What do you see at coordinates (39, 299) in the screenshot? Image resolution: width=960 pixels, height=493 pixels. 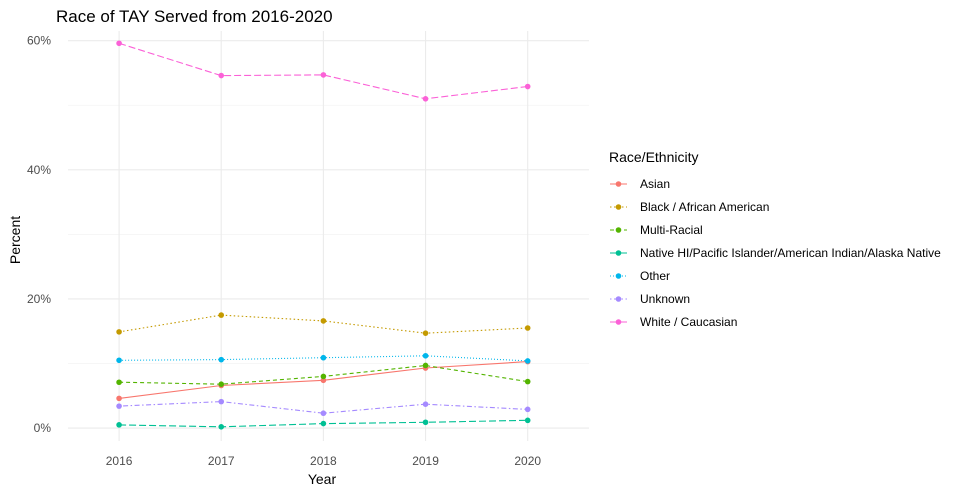 I see `y-tick-label: 20%` at bounding box center [39, 299].